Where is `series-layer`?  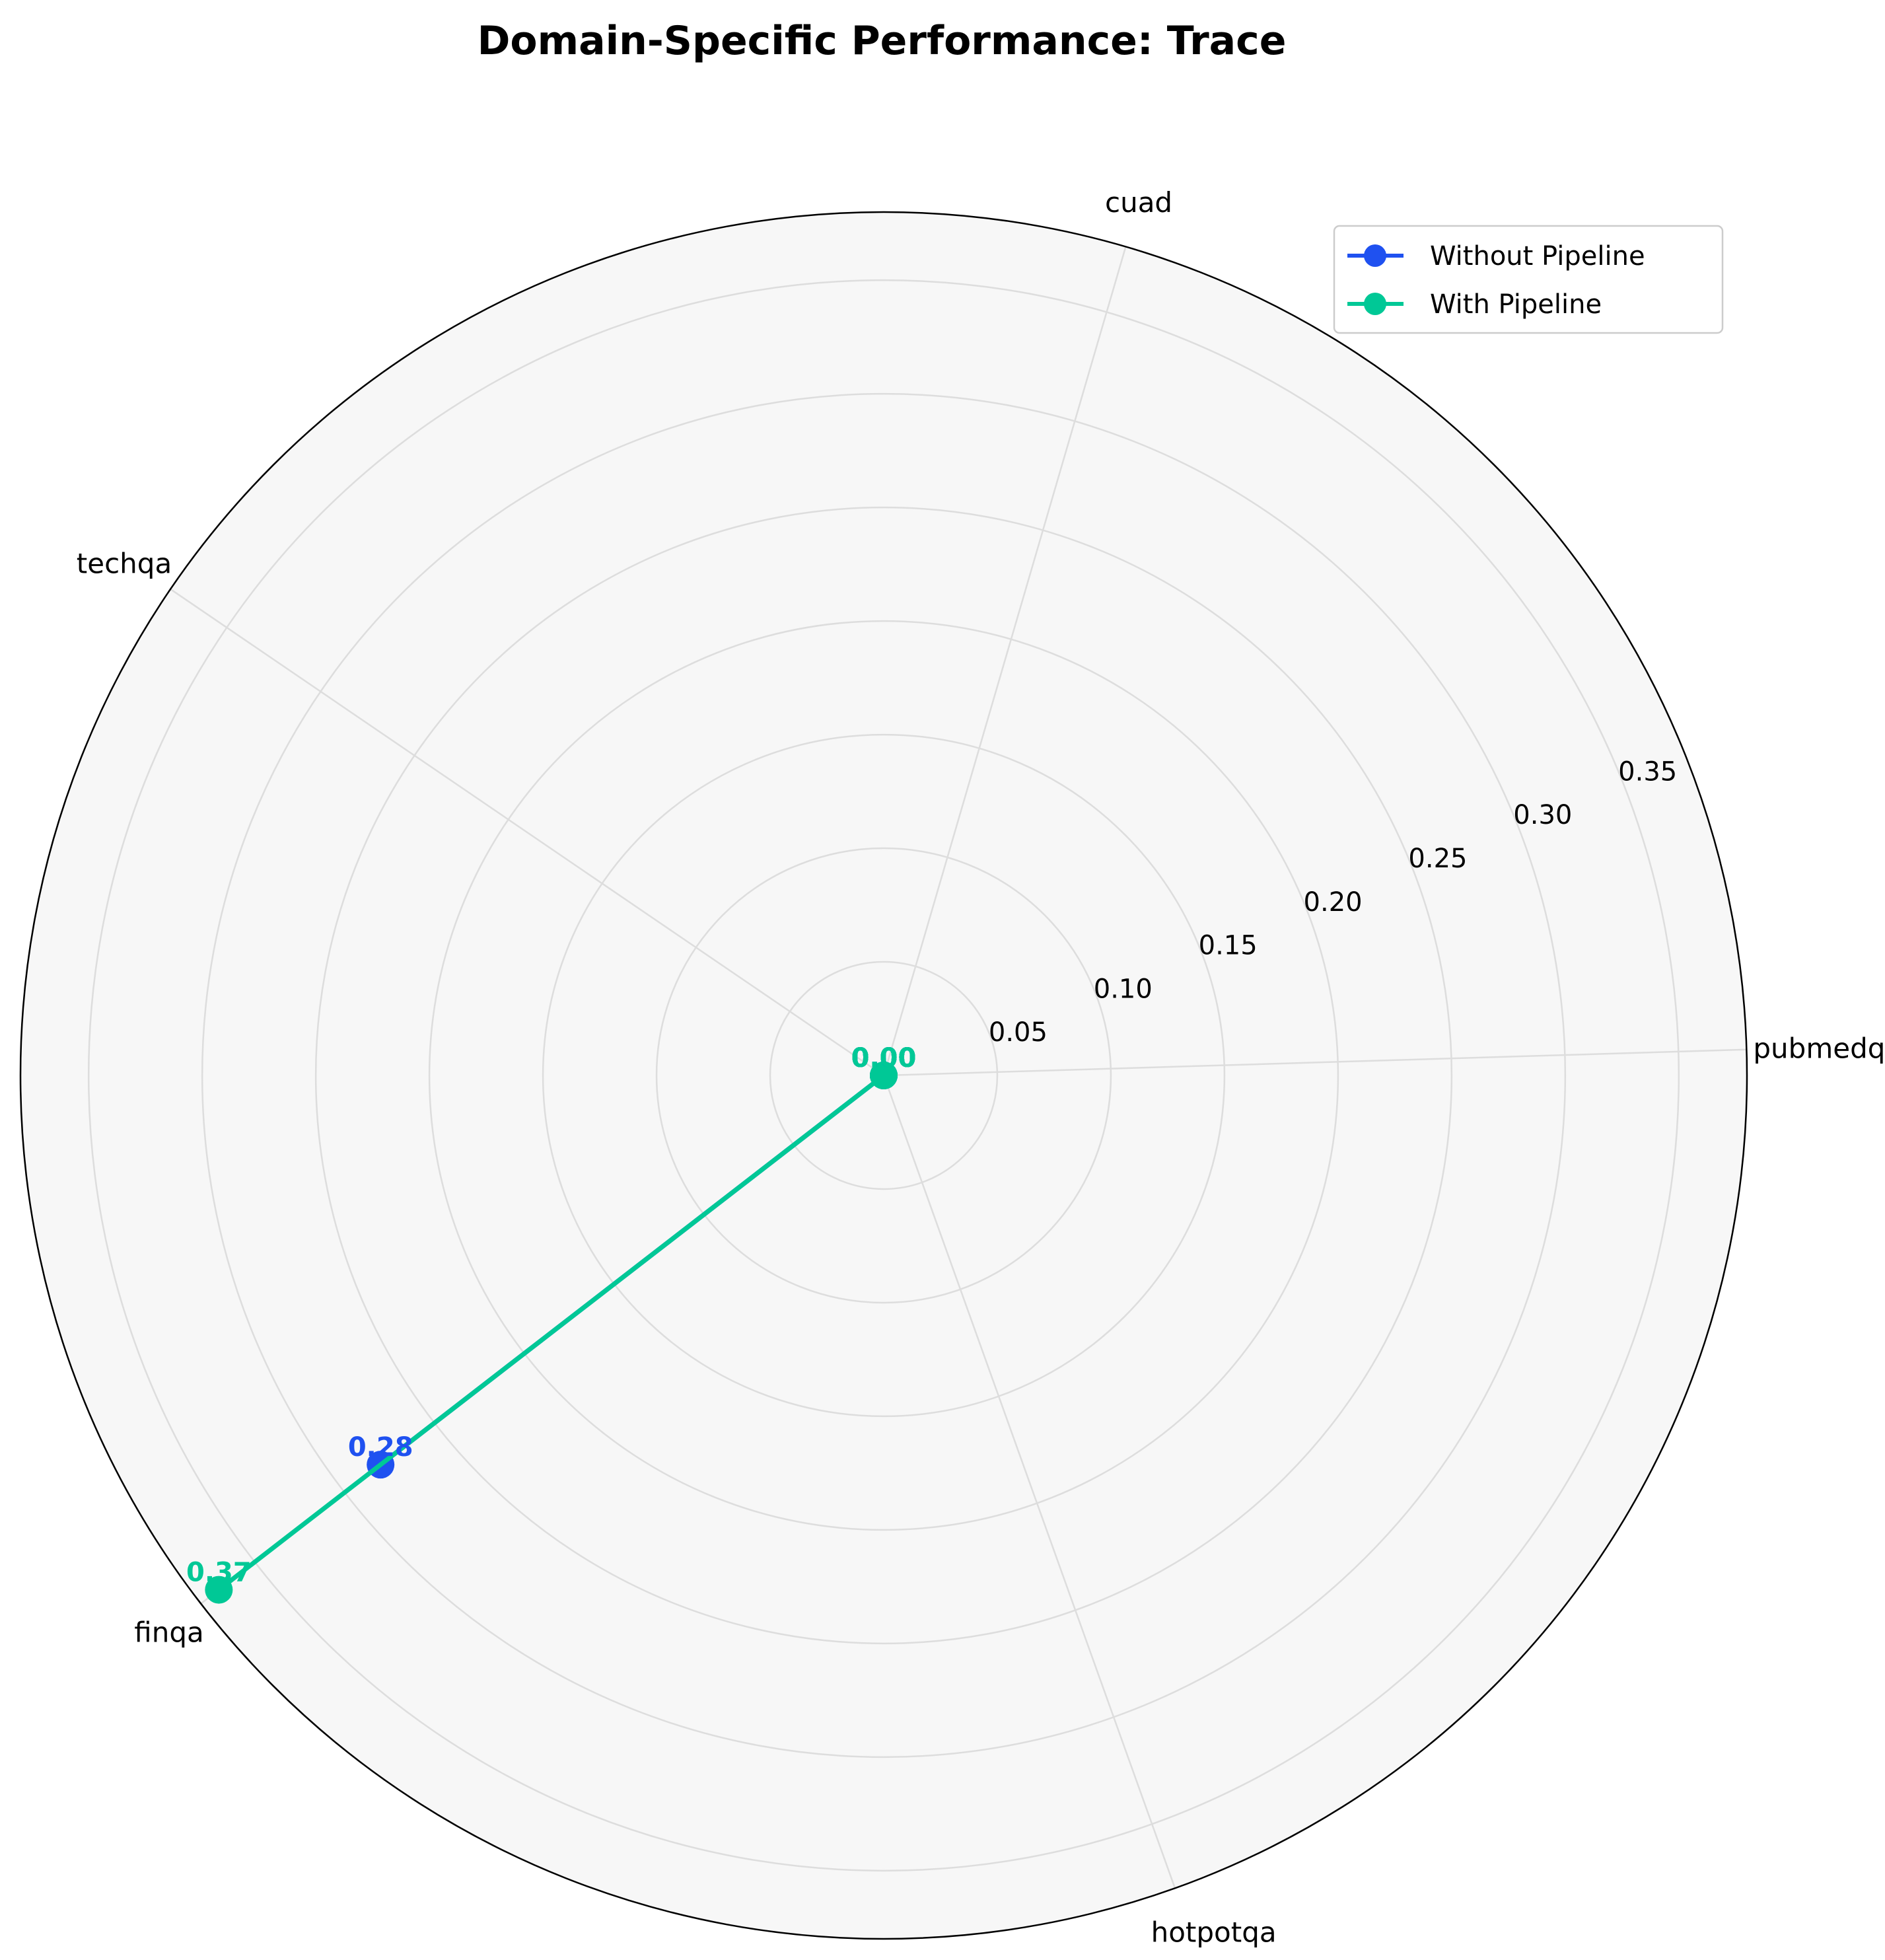
series-layer is located at coordinates (551, 1333).